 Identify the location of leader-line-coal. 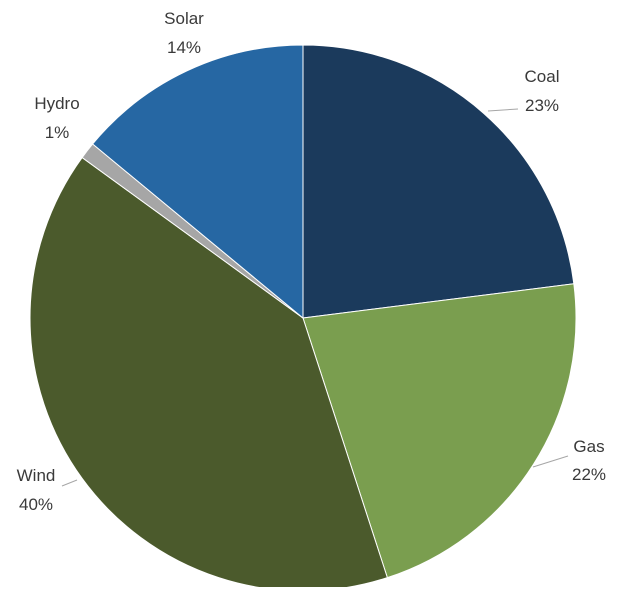
(503, 110).